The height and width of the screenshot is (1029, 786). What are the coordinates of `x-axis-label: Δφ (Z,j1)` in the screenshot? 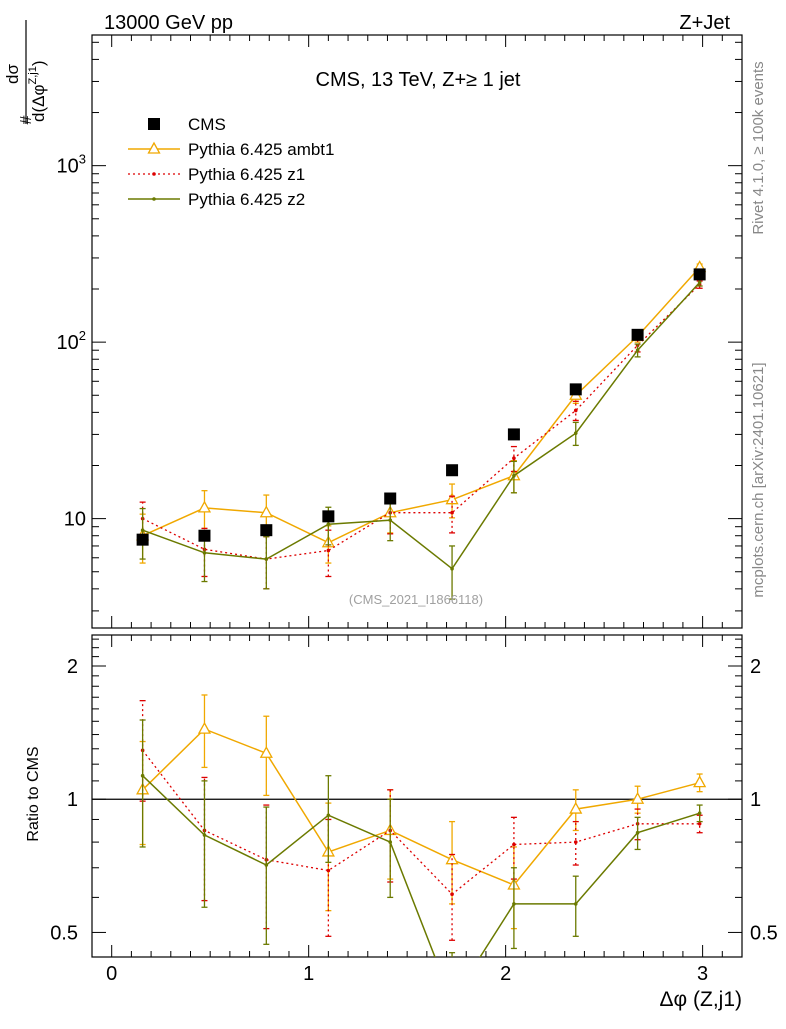 It's located at (701, 999).